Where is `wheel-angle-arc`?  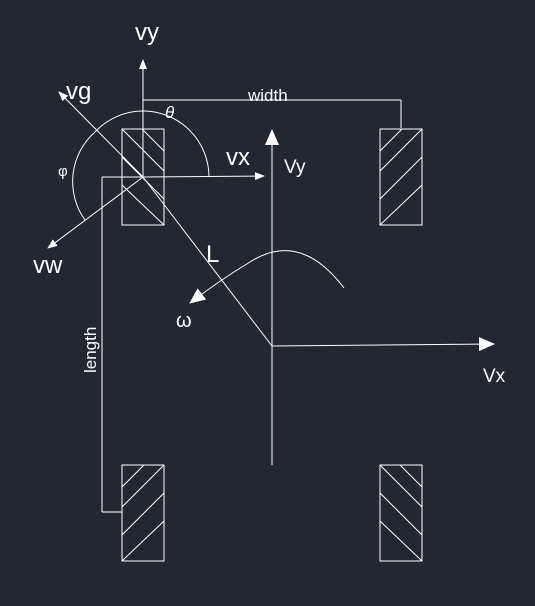
wheel-angle-arc is located at coordinates (84, 176).